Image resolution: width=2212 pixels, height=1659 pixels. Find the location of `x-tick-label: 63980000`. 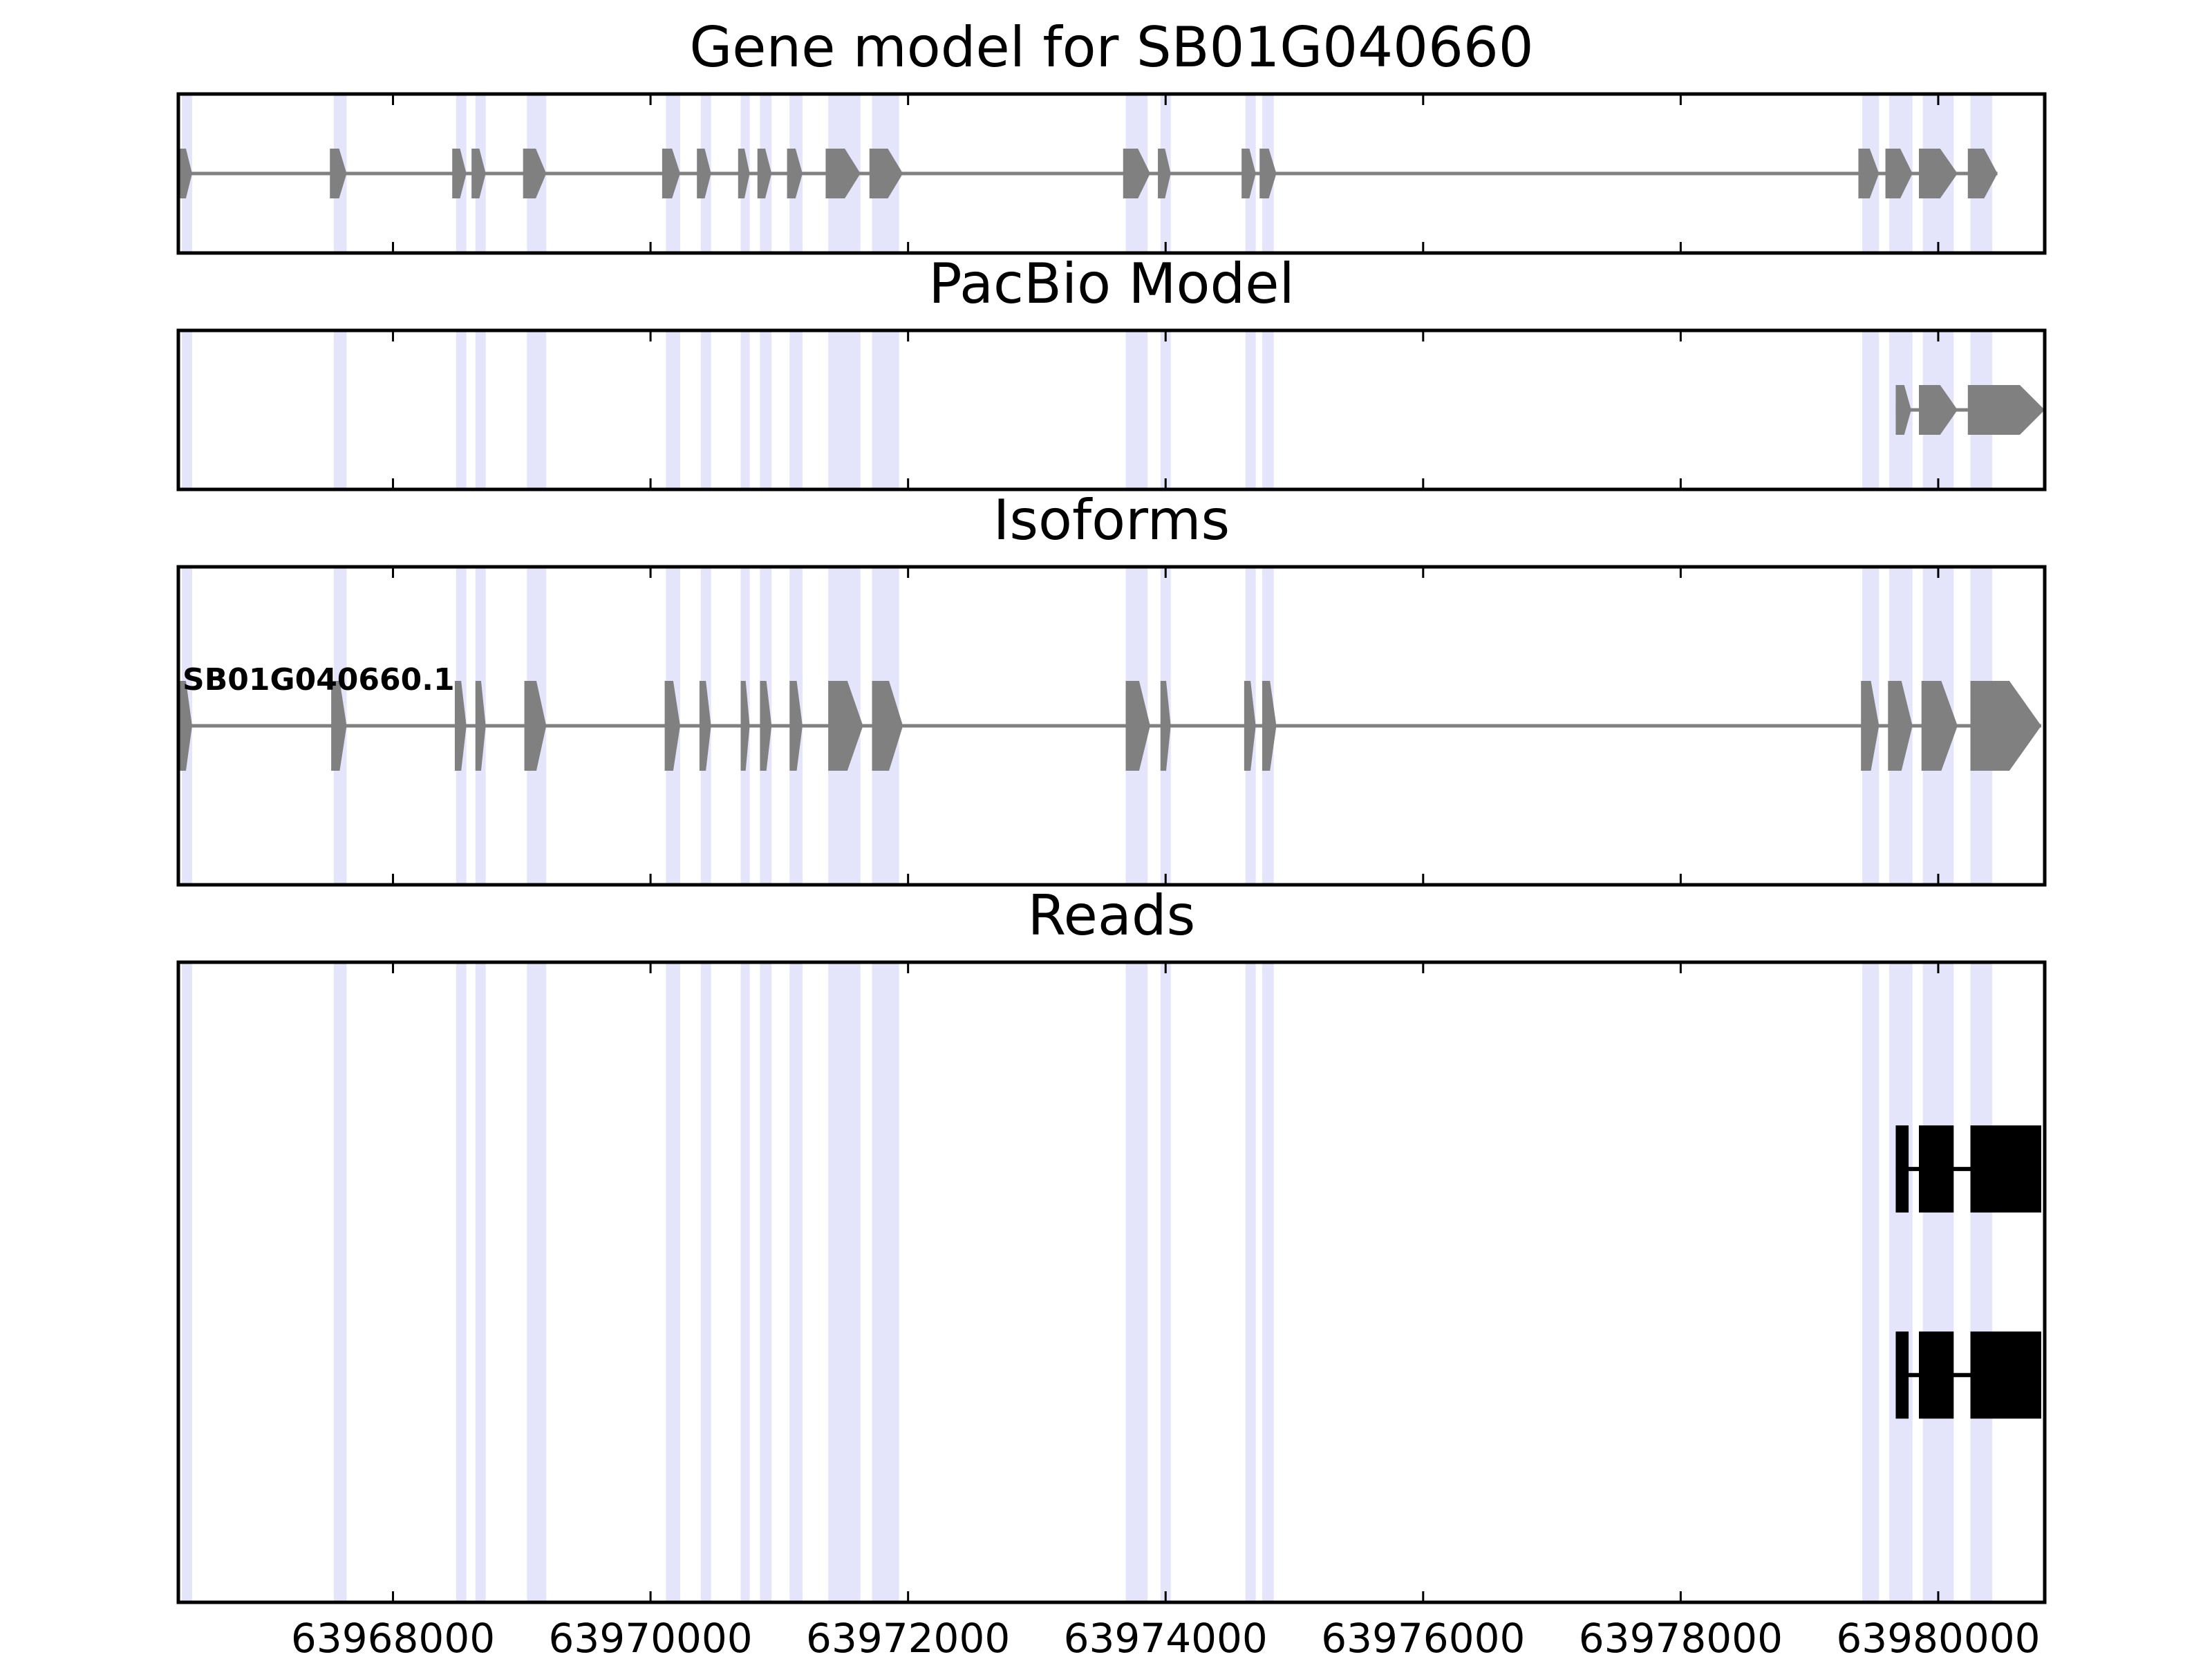

x-tick-label: 63980000 is located at coordinates (1938, 1637).